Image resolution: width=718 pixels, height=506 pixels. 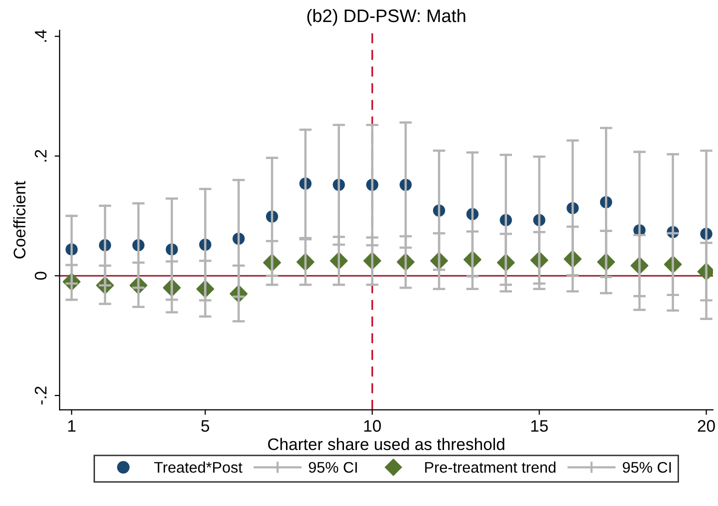 I want to click on x-axis-title: Charter share used as threshold, so click(x=386, y=444).